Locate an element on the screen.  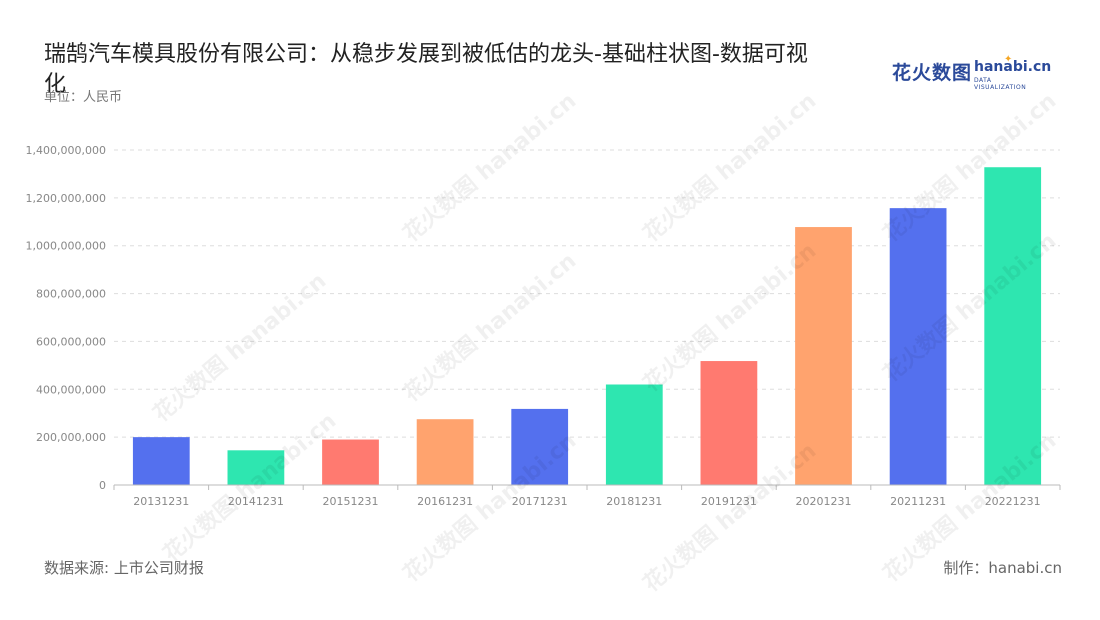
y-tick-label: 600,000,000 is located at coordinates (71, 341).